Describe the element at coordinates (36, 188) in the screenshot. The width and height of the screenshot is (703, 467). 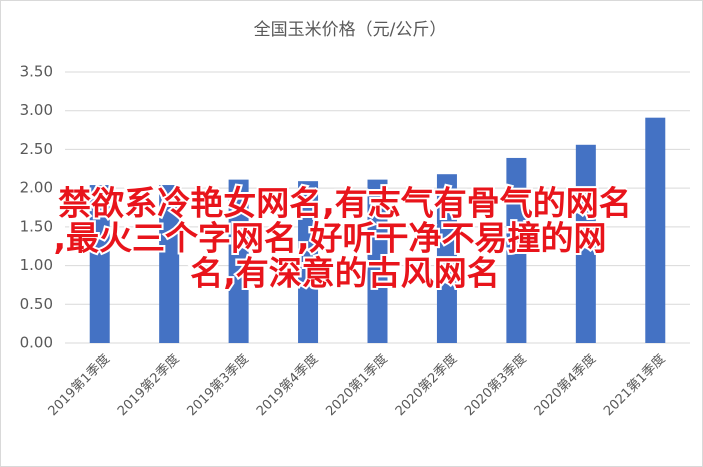
I see `y-tick-label: 2.00` at that location.